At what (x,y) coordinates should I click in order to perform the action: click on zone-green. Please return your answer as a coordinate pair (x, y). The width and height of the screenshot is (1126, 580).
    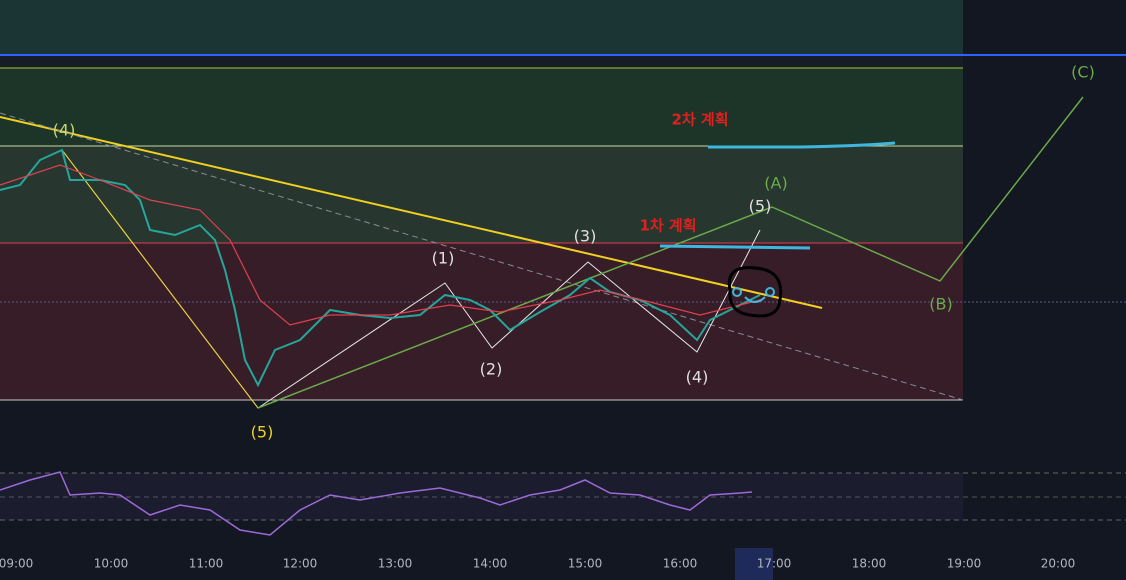
    Looking at the image, I should click on (481, 107).